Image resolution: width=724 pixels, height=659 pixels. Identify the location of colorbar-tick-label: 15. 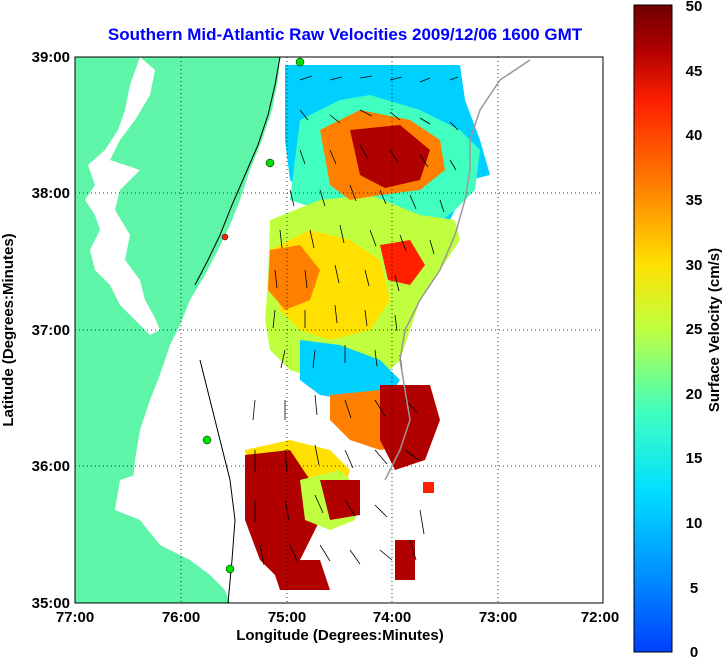
(694, 458).